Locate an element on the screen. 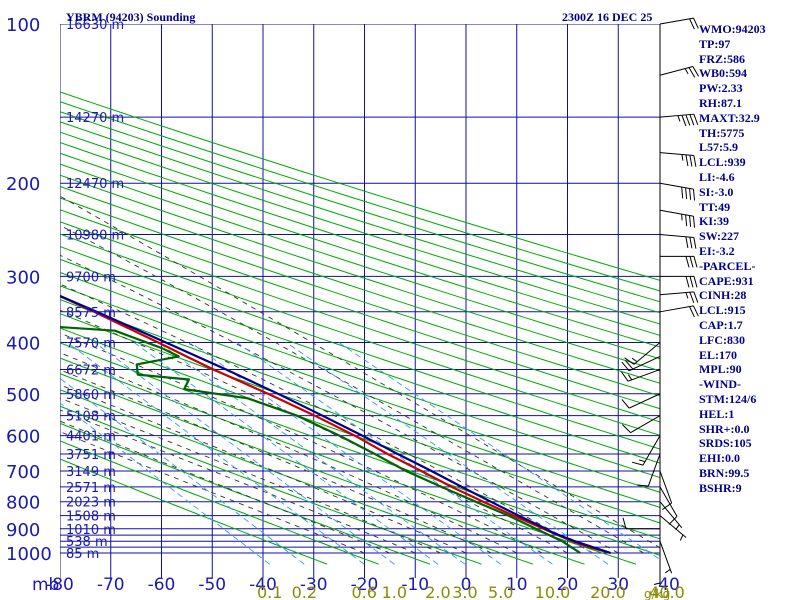 The image size is (800, 600). index-item: LFC:830 is located at coordinates (722, 339).